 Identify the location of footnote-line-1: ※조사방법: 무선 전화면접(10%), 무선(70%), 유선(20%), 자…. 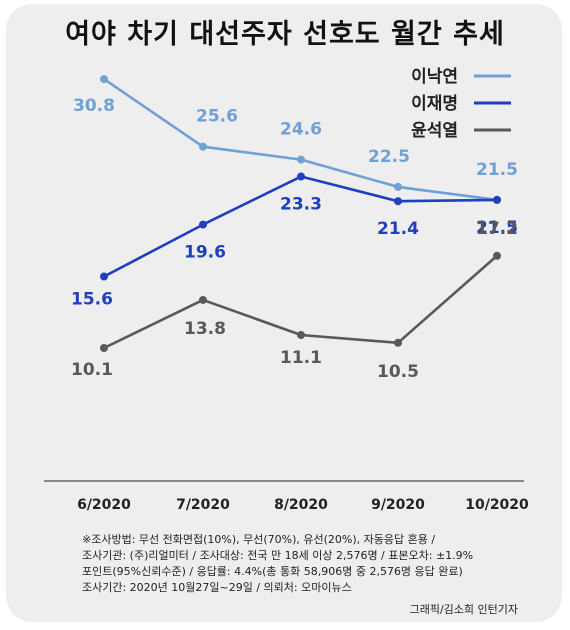
(259, 539).